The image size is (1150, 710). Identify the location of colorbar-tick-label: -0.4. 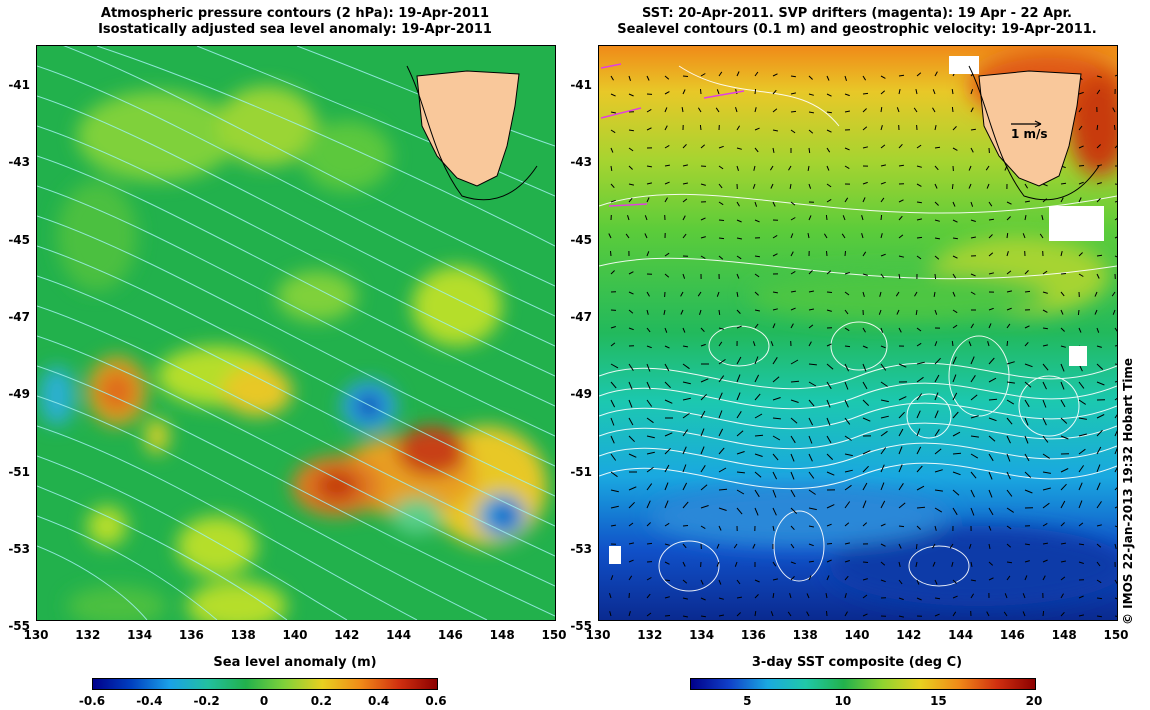
(149, 701).